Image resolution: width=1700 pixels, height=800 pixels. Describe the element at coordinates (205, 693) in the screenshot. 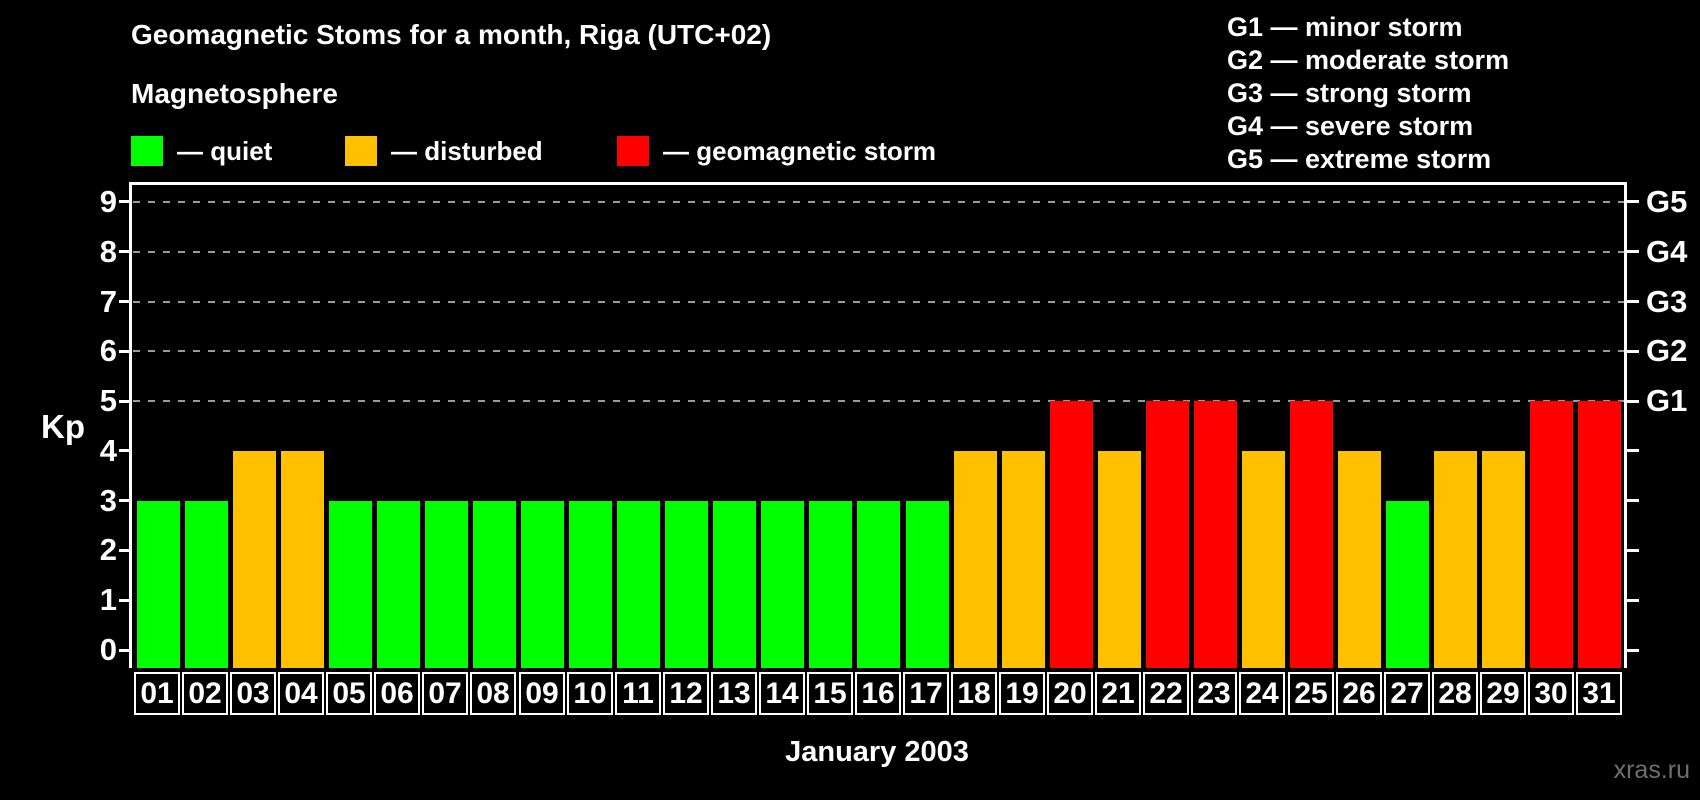

I see `day-label-02: 02` at that location.